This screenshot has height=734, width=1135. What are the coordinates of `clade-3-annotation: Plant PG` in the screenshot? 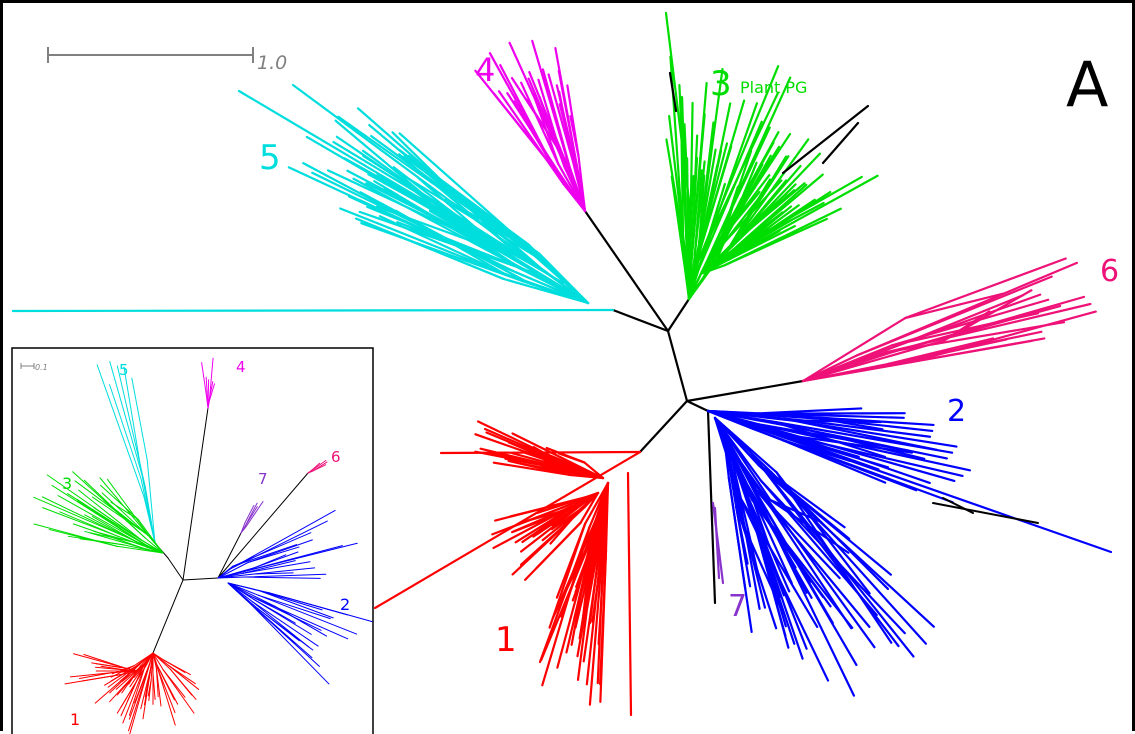 It's located at (773, 87).